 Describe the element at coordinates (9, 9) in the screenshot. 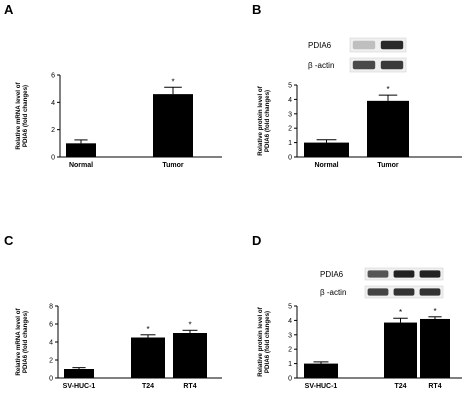

I see `panel-letter: A` at that location.